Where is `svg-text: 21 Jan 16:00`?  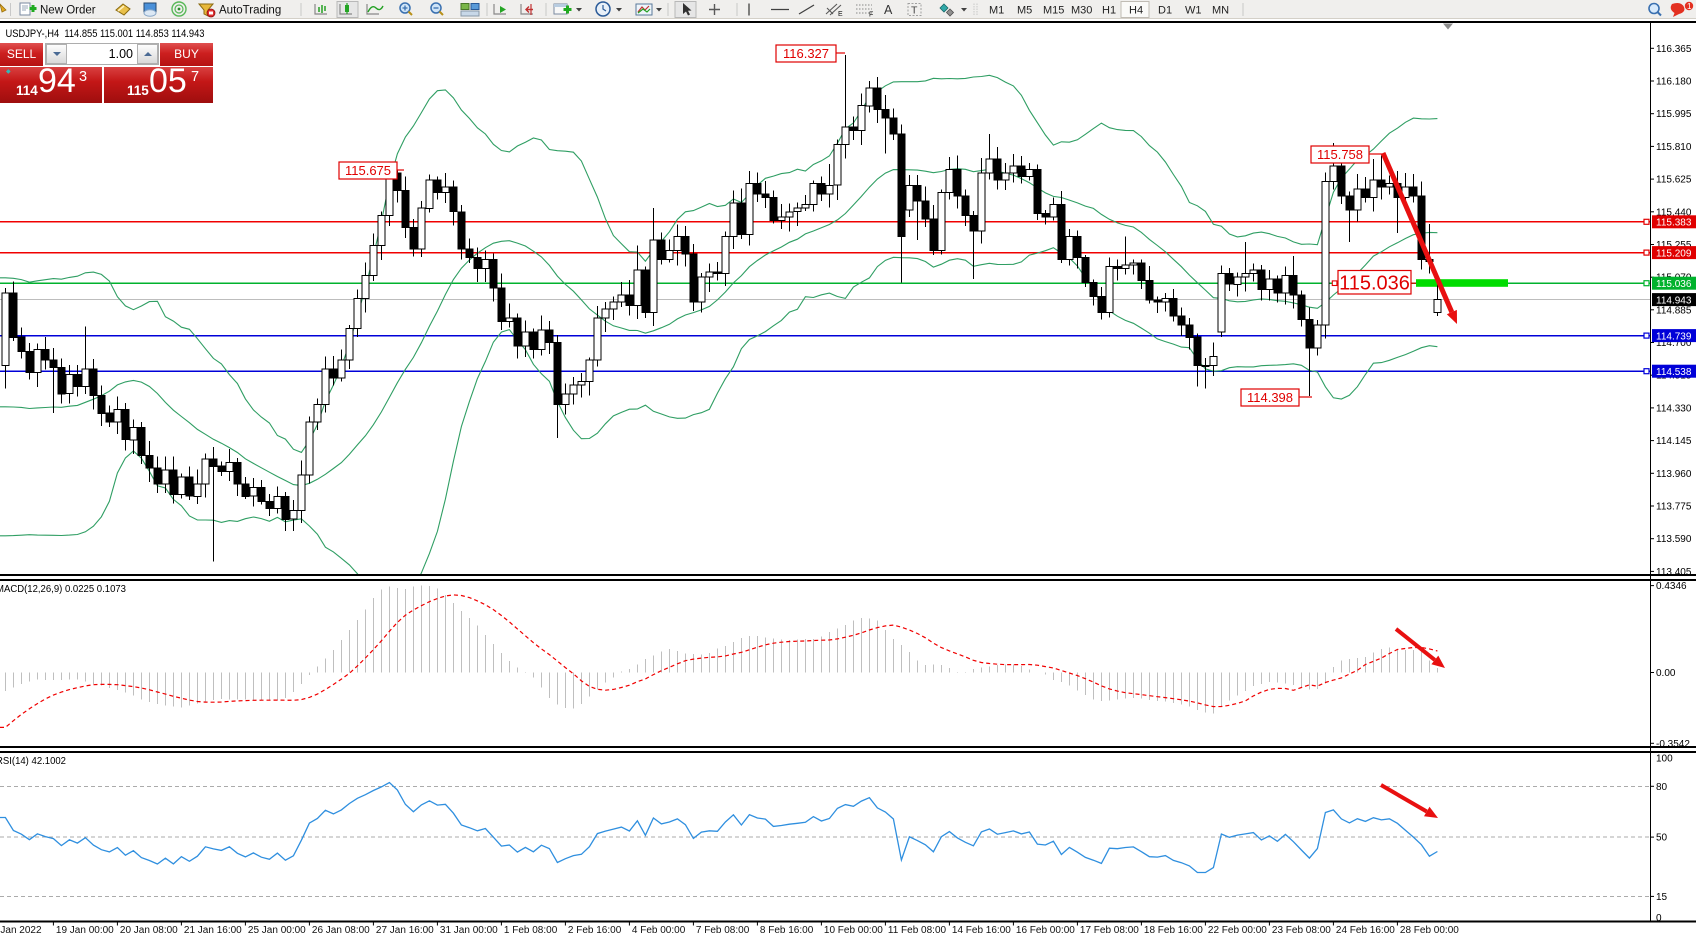 svg-text: 21 Jan 16:00 is located at coordinates (213, 930).